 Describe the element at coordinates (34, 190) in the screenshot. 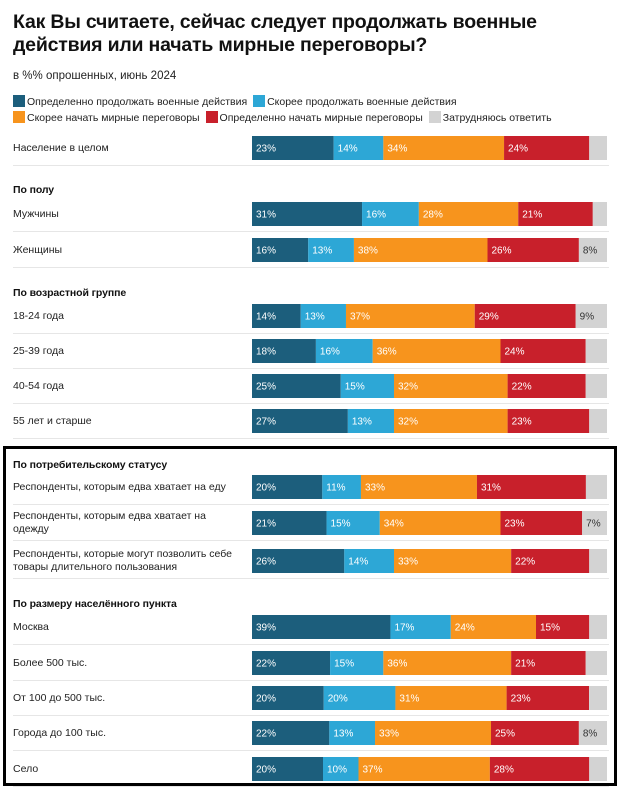

I see `group-title: По полу` at that location.